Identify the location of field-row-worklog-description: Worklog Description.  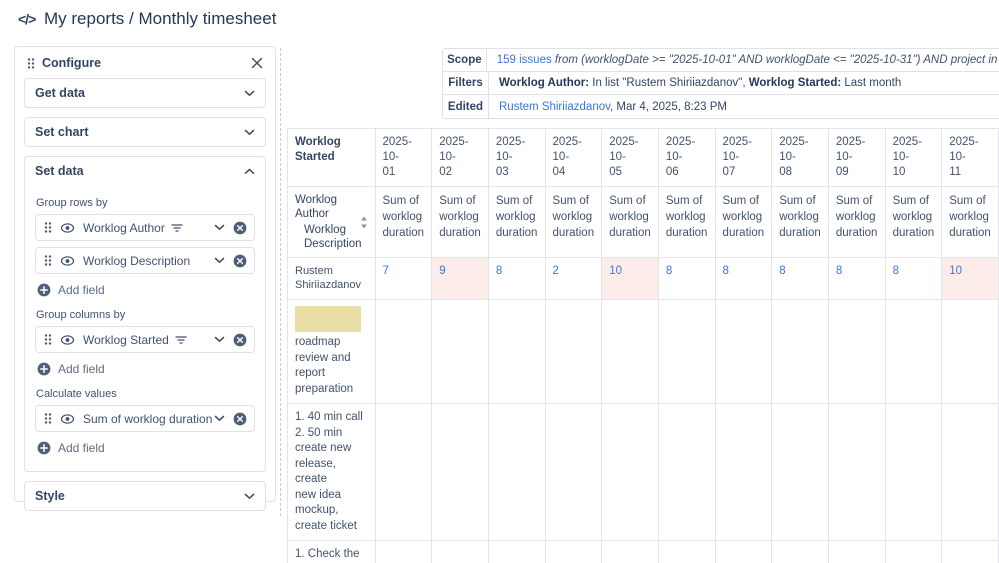
(145, 260).